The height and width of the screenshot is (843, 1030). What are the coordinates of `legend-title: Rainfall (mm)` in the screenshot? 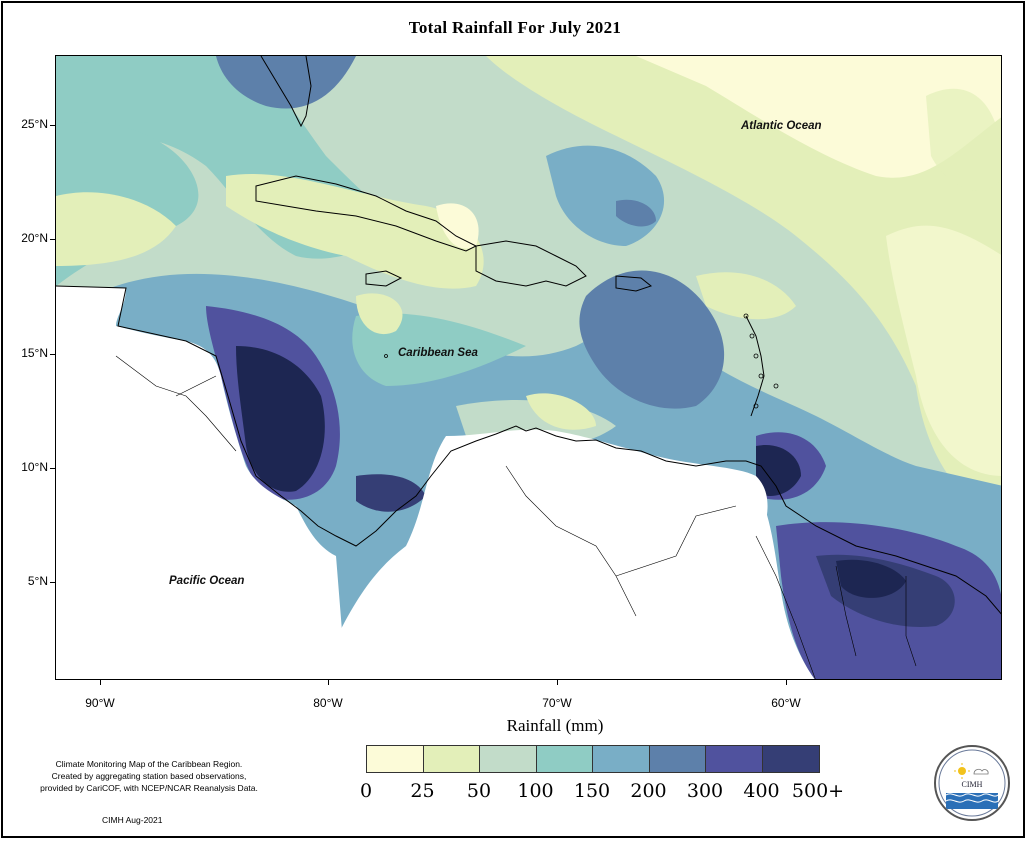 It's located at (555, 725).